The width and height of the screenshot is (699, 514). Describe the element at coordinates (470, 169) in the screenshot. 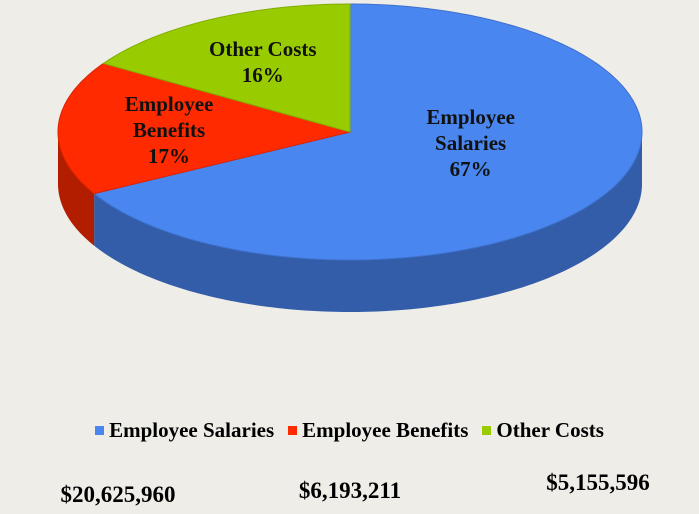

I see `slice-percent: 67%` at that location.